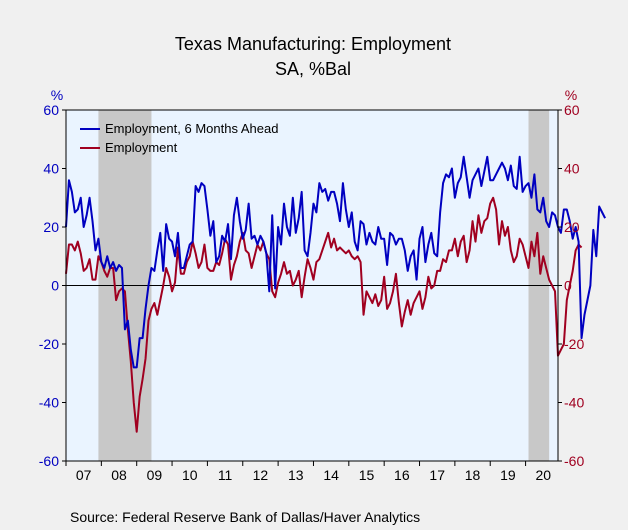 Image resolution: width=628 pixels, height=530 pixels. What do you see at coordinates (574, 403) in the screenshot?
I see `y-tick-label-right: -40` at bounding box center [574, 403].